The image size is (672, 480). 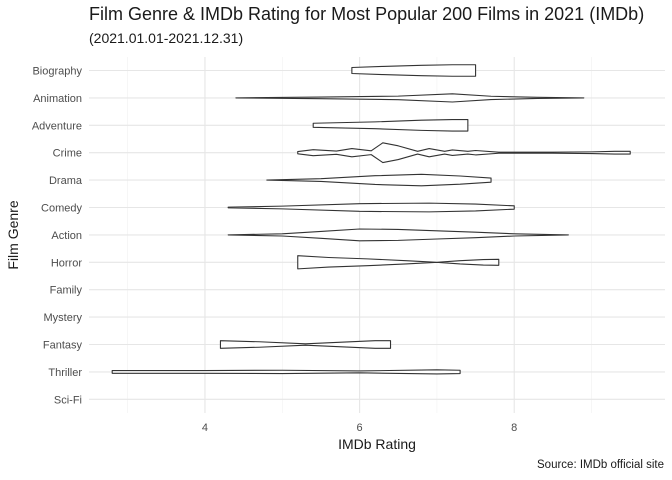 What do you see at coordinates (398, 262) in the screenshot?
I see `violin-horror` at bounding box center [398, 262].